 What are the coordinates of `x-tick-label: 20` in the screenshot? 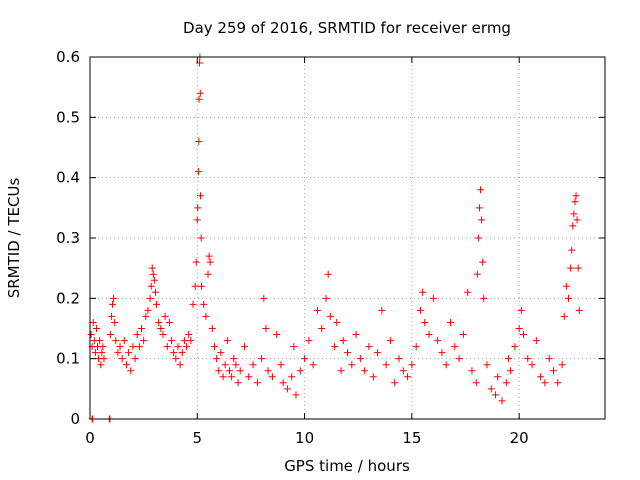 It's located at (519, 438).